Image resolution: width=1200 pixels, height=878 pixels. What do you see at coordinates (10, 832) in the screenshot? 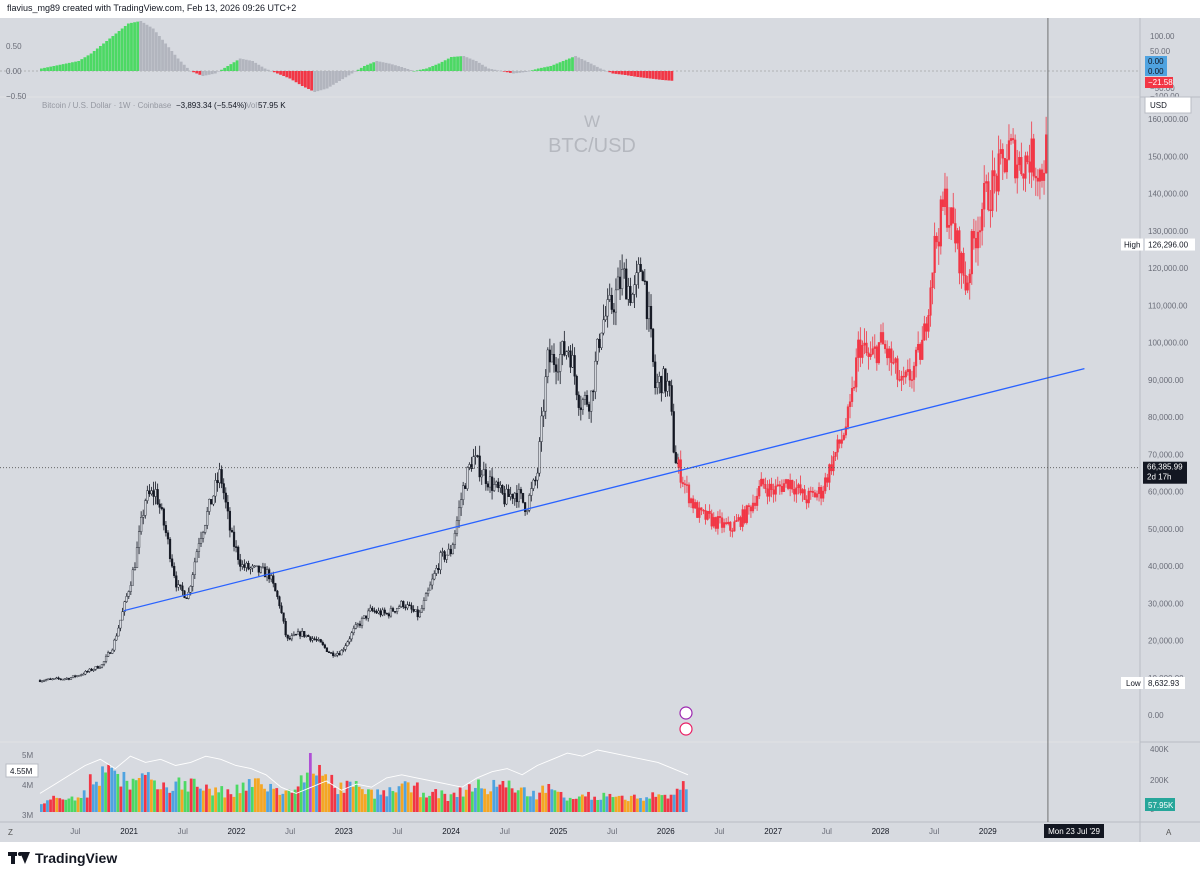
I see `timezone-button: Z` at bounding box center [10, 832].